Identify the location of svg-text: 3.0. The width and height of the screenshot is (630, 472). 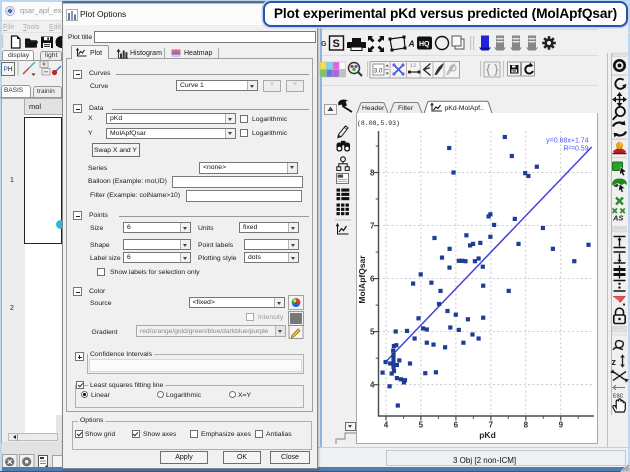
(378, 71).